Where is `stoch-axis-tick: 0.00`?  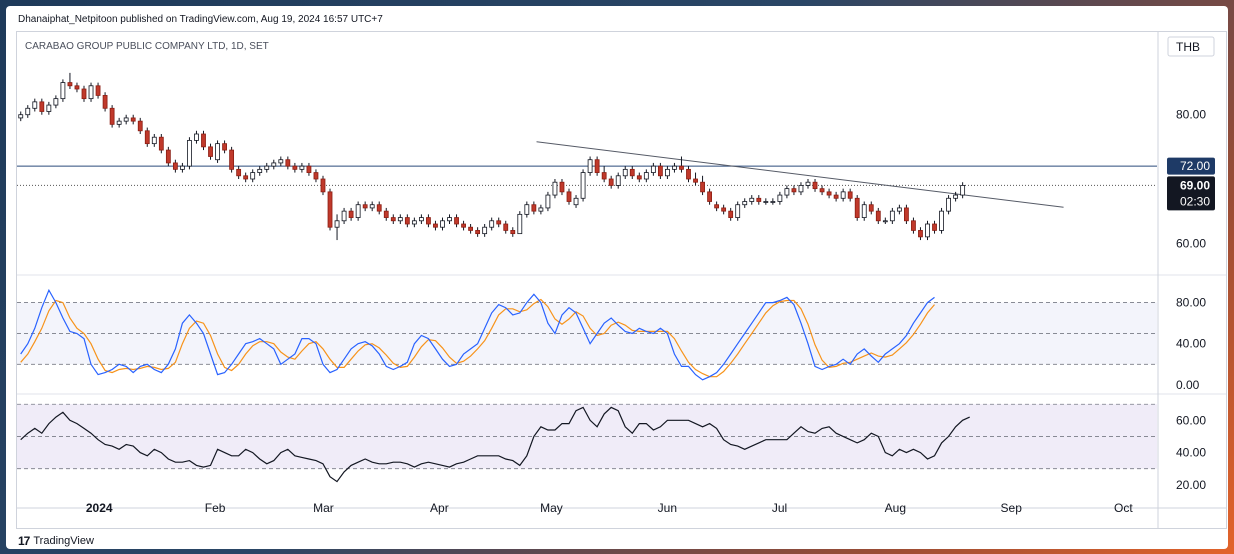 stoch-axis-tick: 0.00 is located at coordinates (1188, 385).